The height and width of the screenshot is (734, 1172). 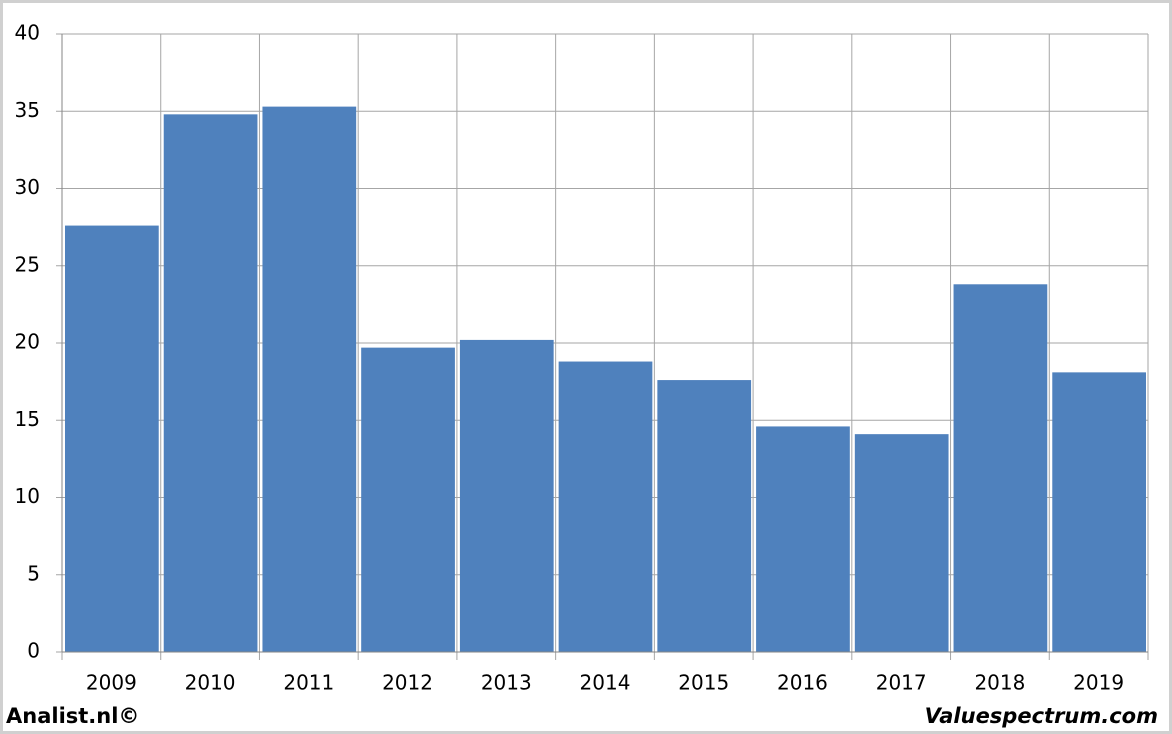 I want to click on y-tick-label: 10, so click(x=27, y=496).